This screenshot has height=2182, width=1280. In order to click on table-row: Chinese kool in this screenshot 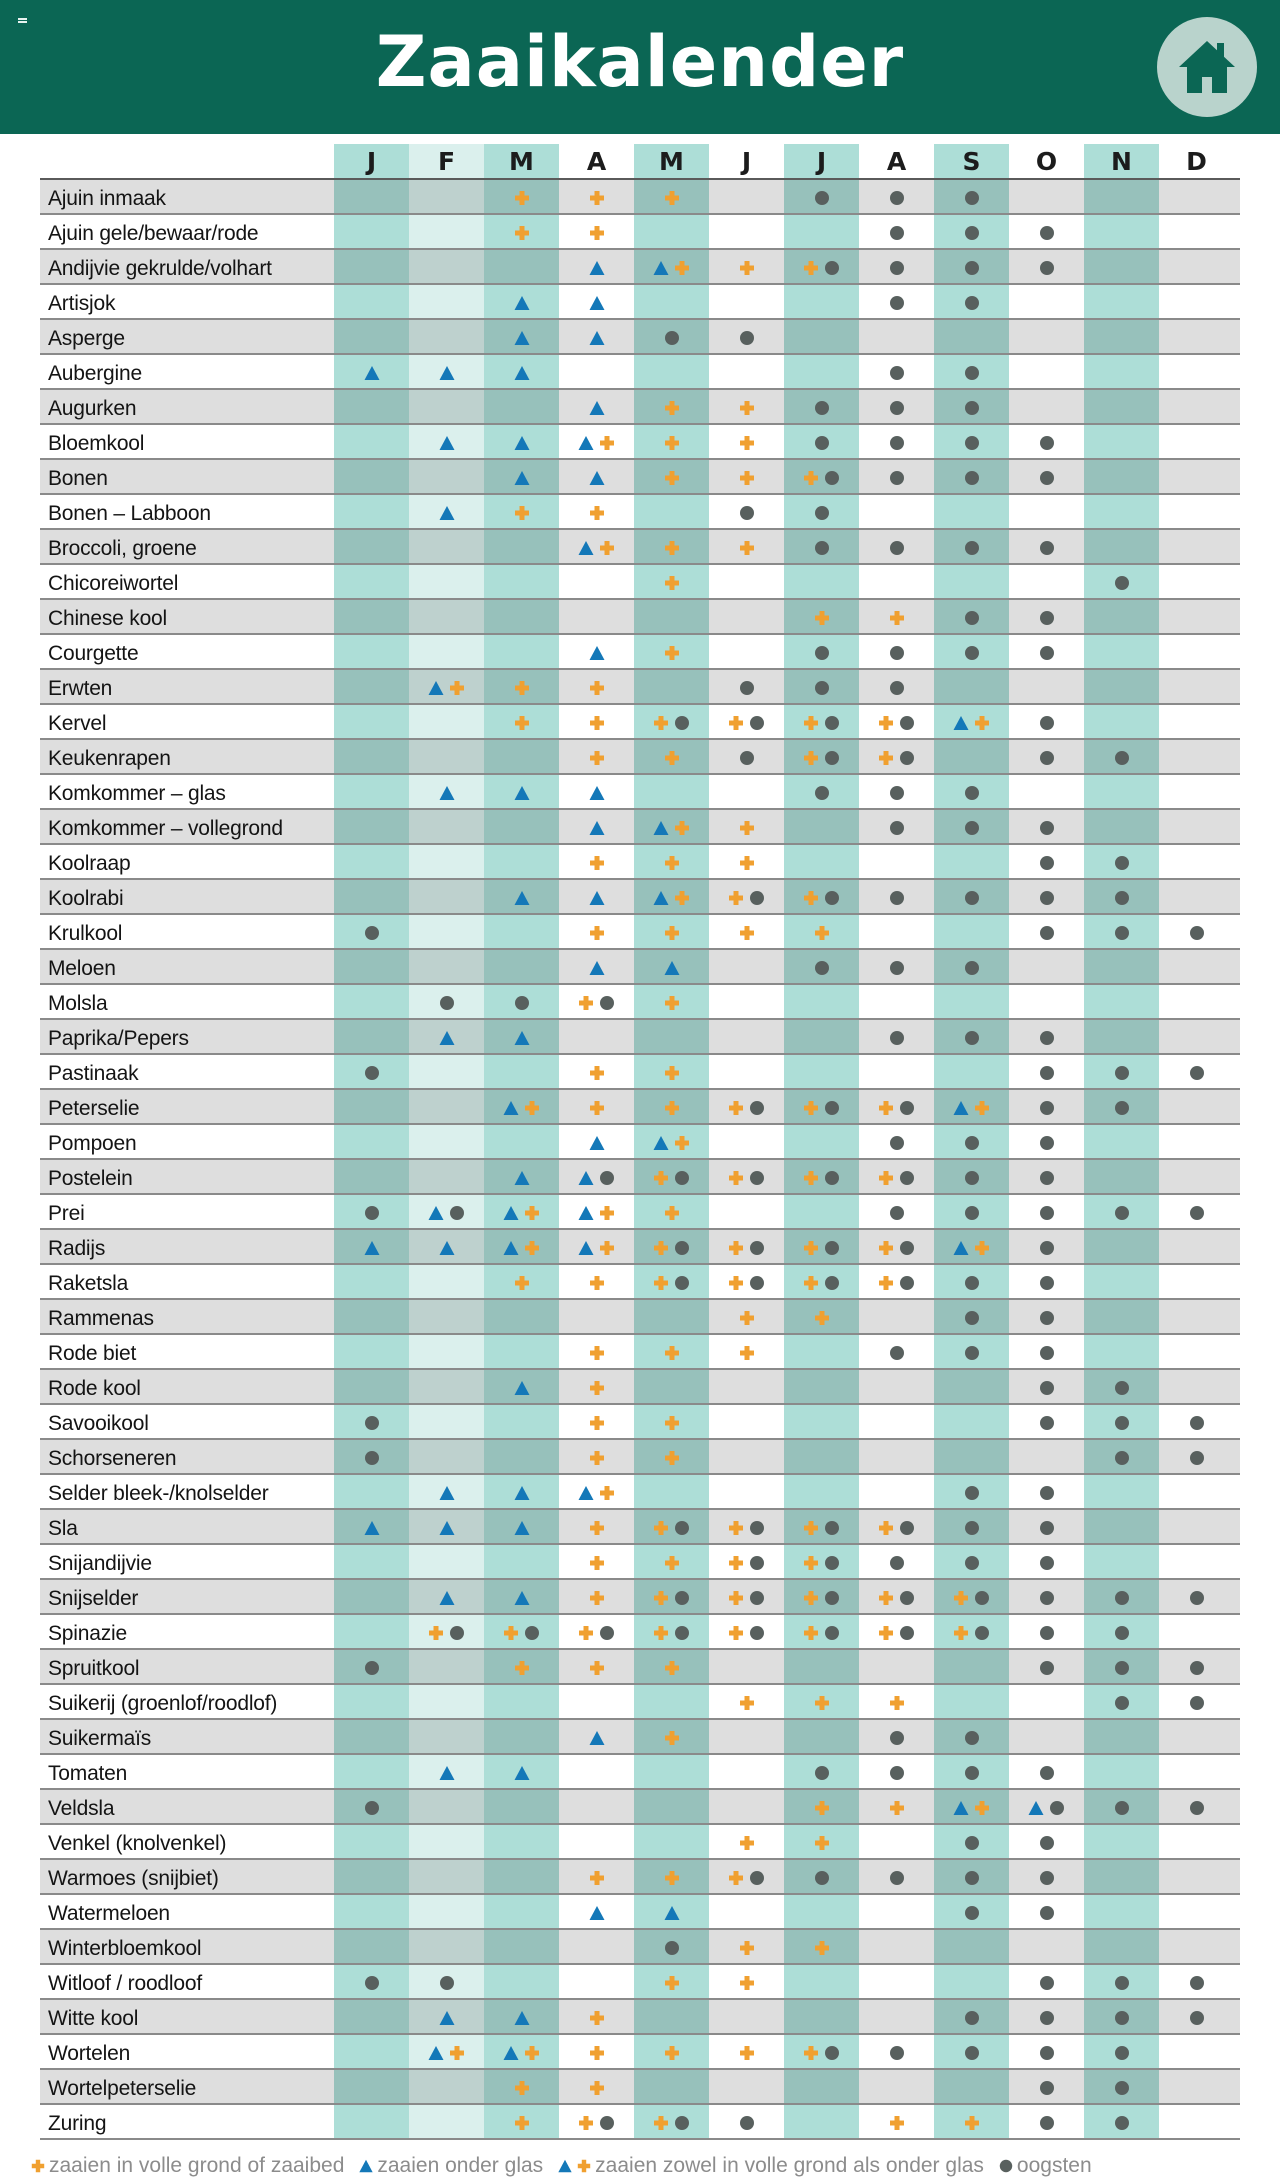, I will do `click(640, 617)`.